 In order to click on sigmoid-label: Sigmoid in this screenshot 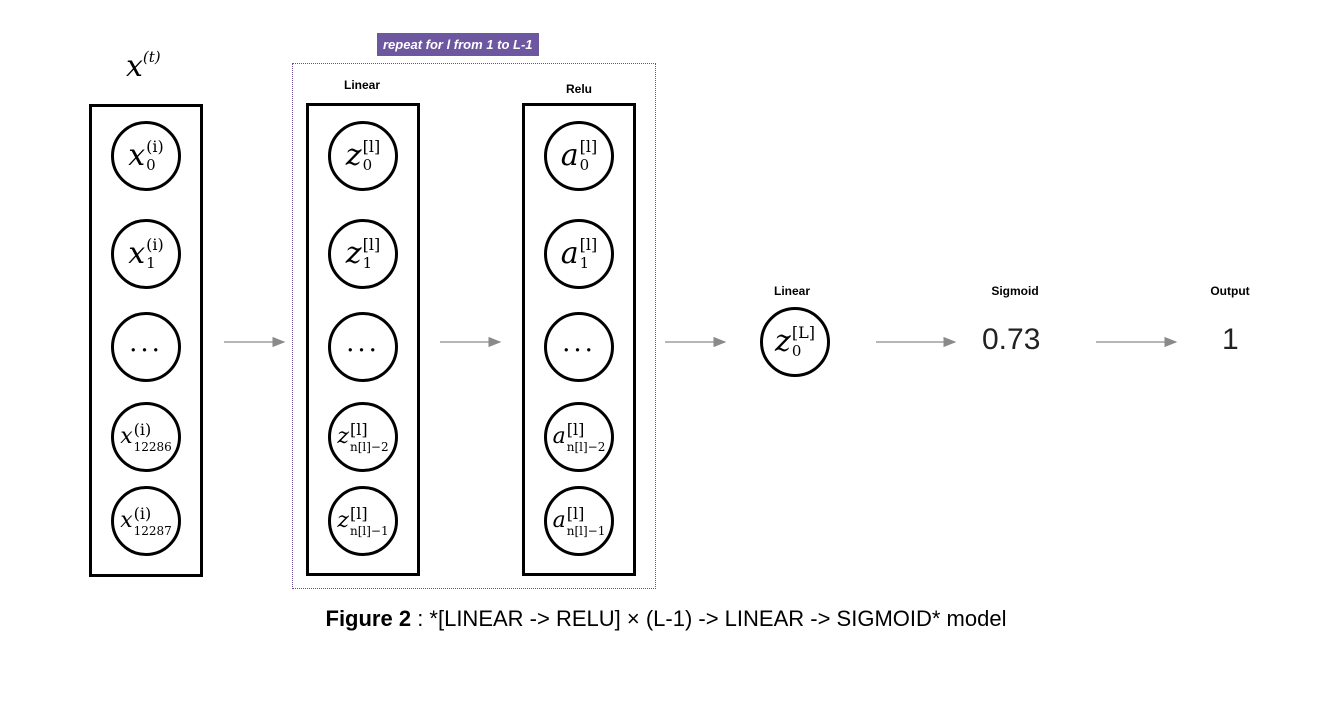, I will do `click(1015, 291)`.